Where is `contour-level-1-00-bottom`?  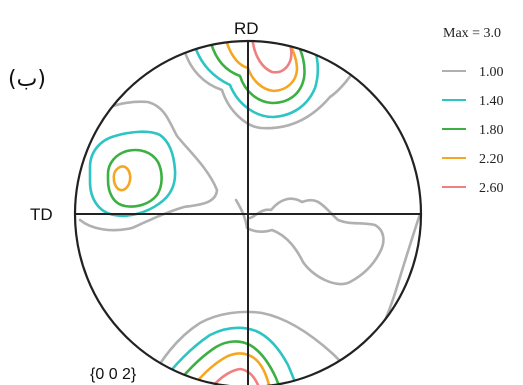
contour-level-1-00-bottom is located at coordinates (252, 347).